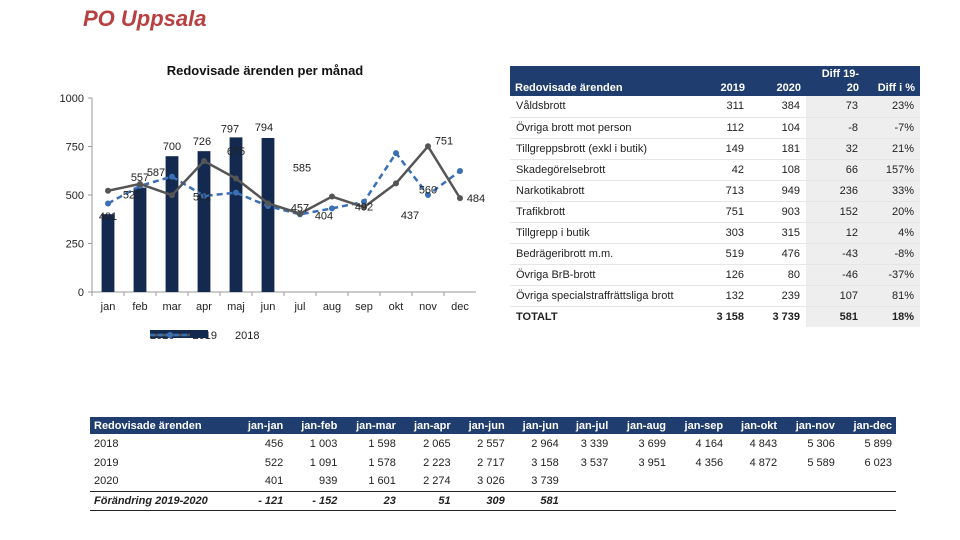 The image size is (960, 540). I want to click on cell-value: 1 003, so click(323, 443).